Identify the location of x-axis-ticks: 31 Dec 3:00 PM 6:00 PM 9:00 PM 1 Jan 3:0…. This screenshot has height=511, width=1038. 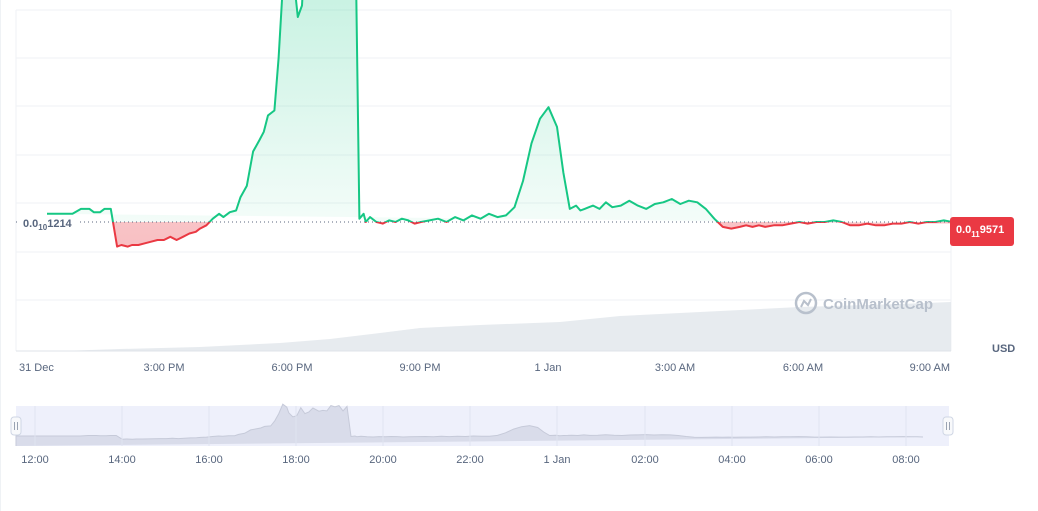
(484, 368).